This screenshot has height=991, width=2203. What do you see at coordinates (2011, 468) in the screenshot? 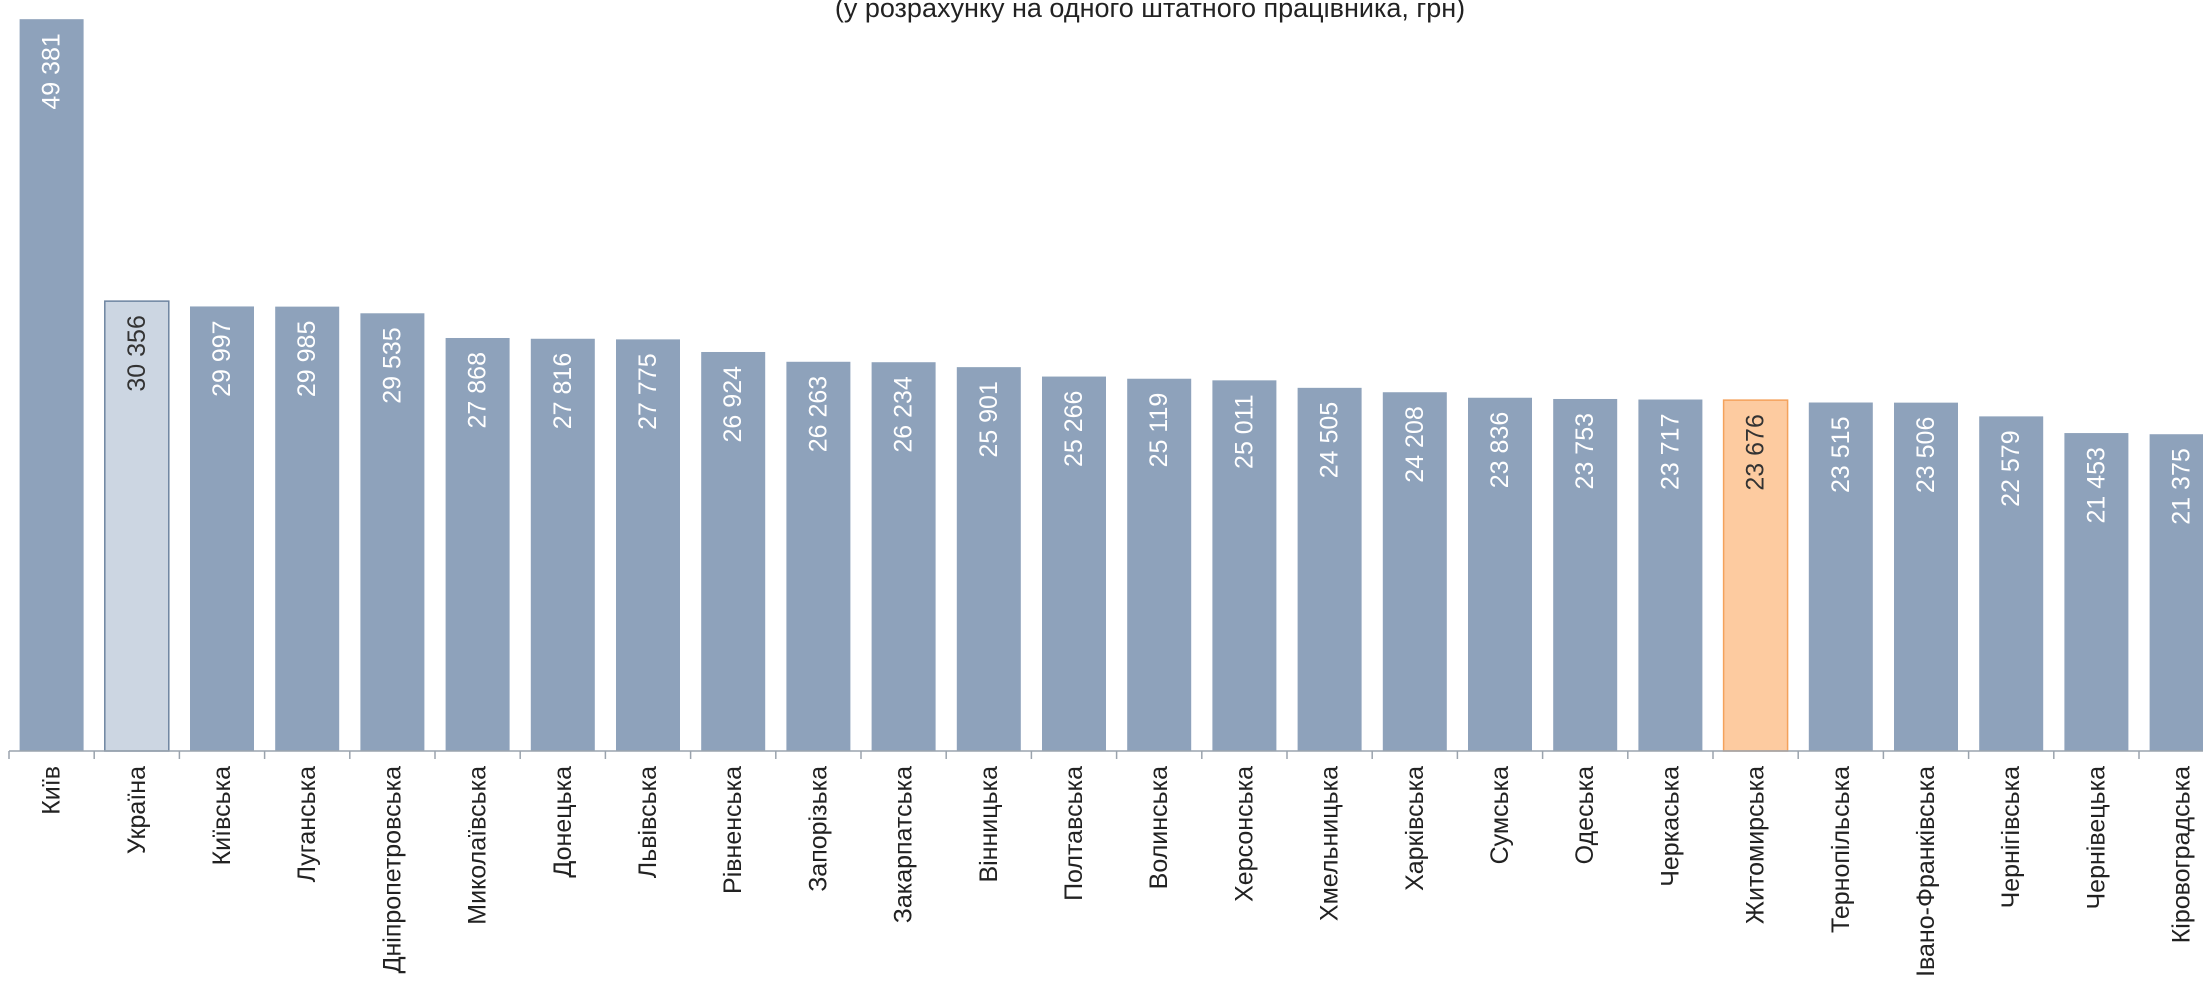
I see `value-label-чернігівська: 22 579` at bounding box center [2011, 468].